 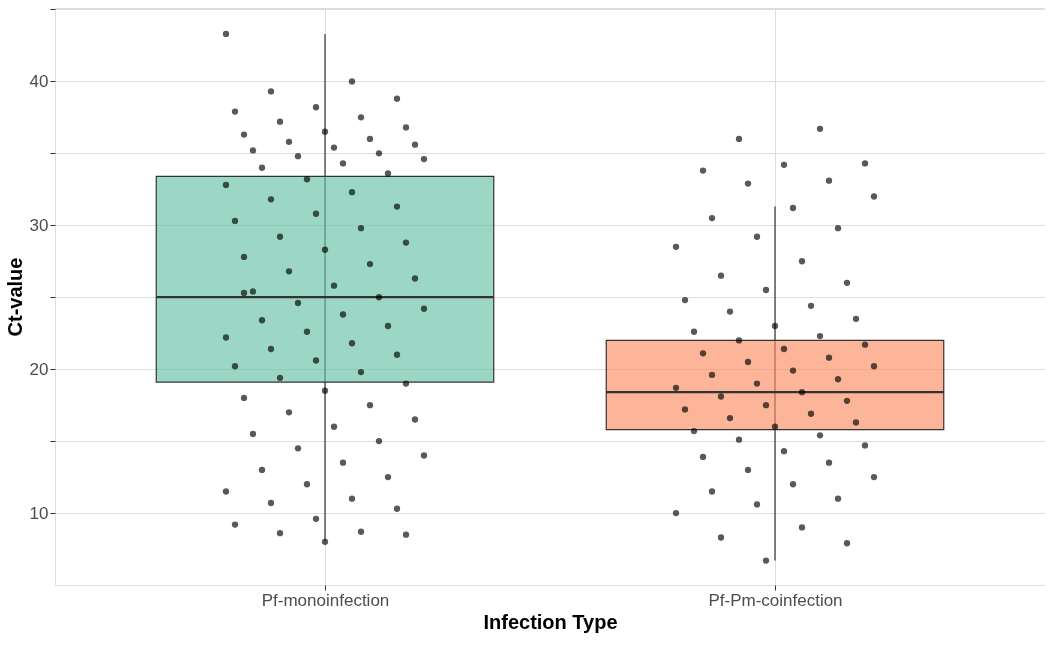 I want to click on y-axis-title: Ct-value, so click(x=14, y=297).